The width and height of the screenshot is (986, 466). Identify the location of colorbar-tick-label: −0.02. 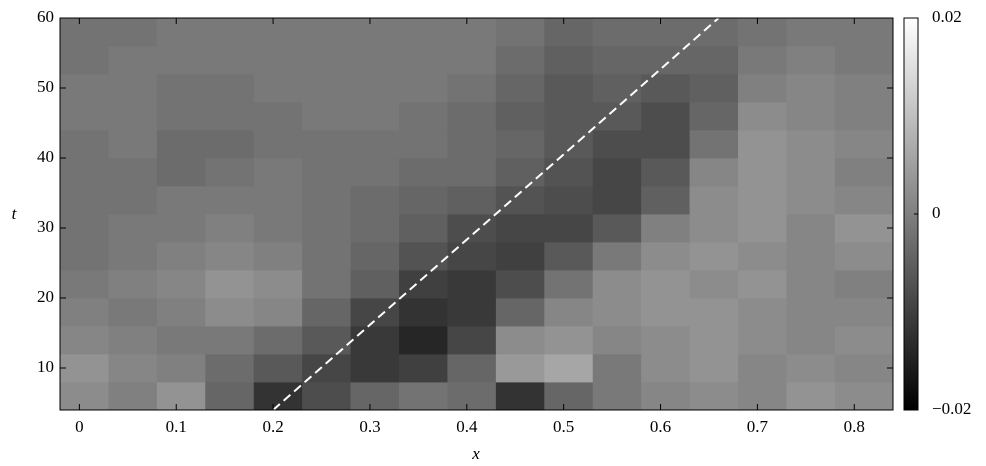
(951, 408).